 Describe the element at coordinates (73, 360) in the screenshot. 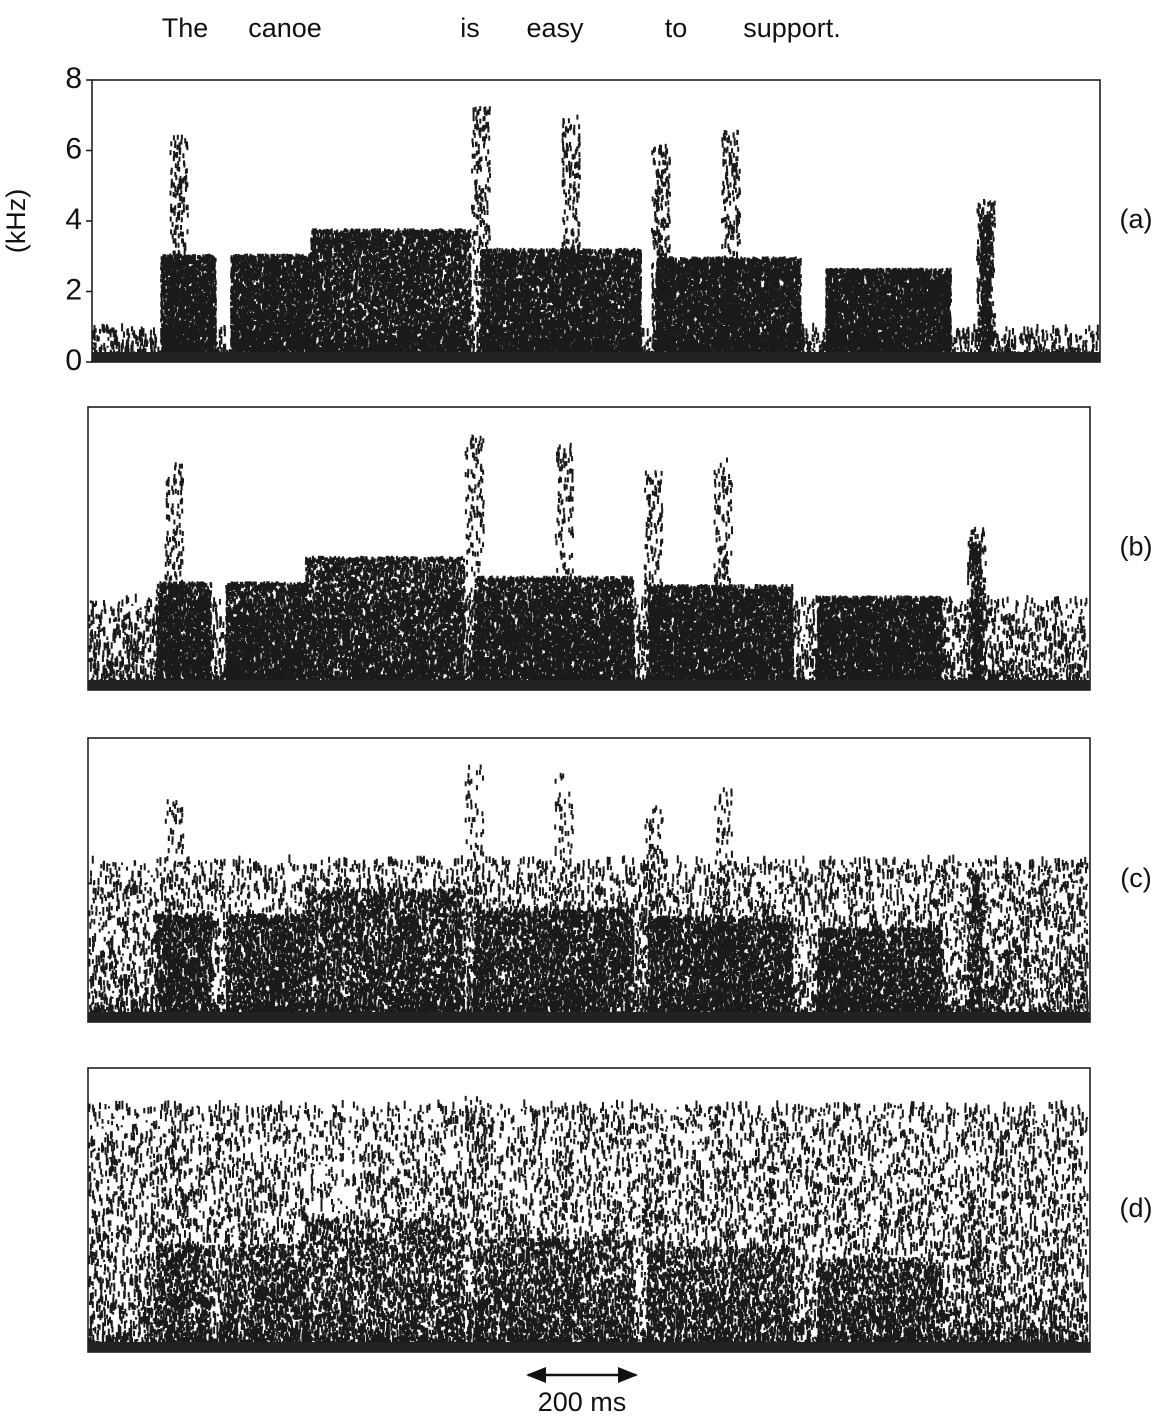

I see `y-tick-label: 0` at that location.